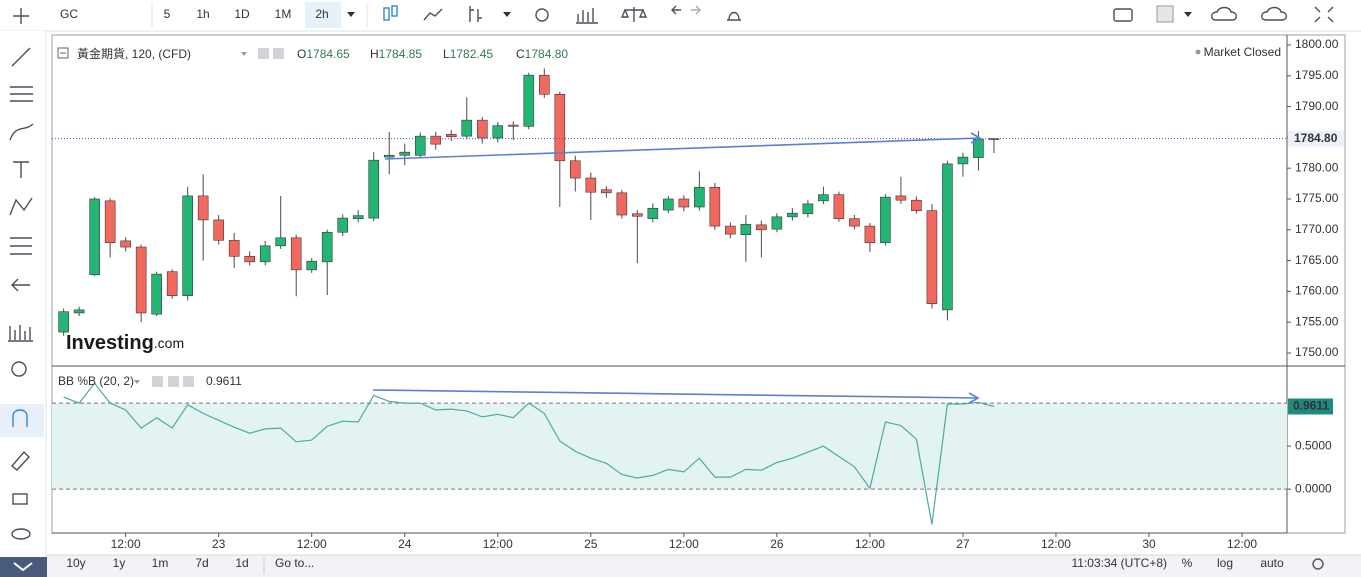 Image resolution: width=1361 pixels, height=577 pixels. Describe the element at coordinates (1317, 198) in the screenshot. I see `y-tick-label: 1775.00` at that location.